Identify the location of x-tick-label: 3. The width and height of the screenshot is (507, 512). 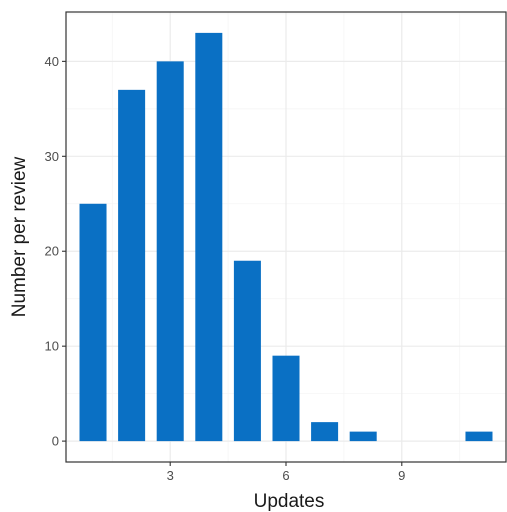
(170, 475).